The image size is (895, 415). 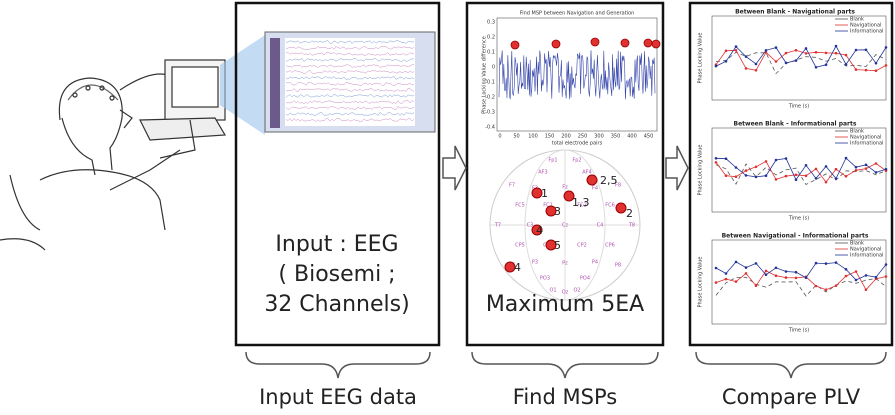 I want to click on msp-label: 1,3, so click(x=581, y=202).